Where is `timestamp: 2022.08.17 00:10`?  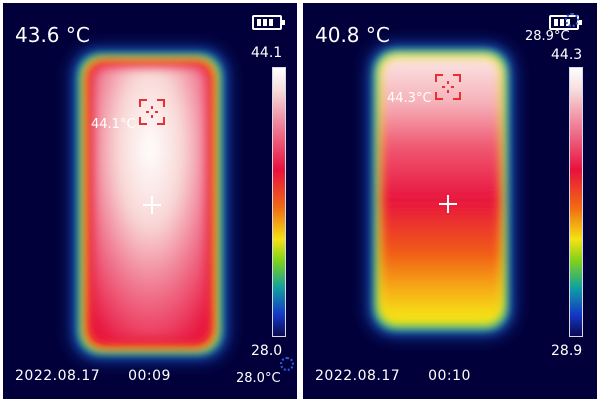 timestamp: 2022.08.17 00:10 is located at coordinates (393, 376).